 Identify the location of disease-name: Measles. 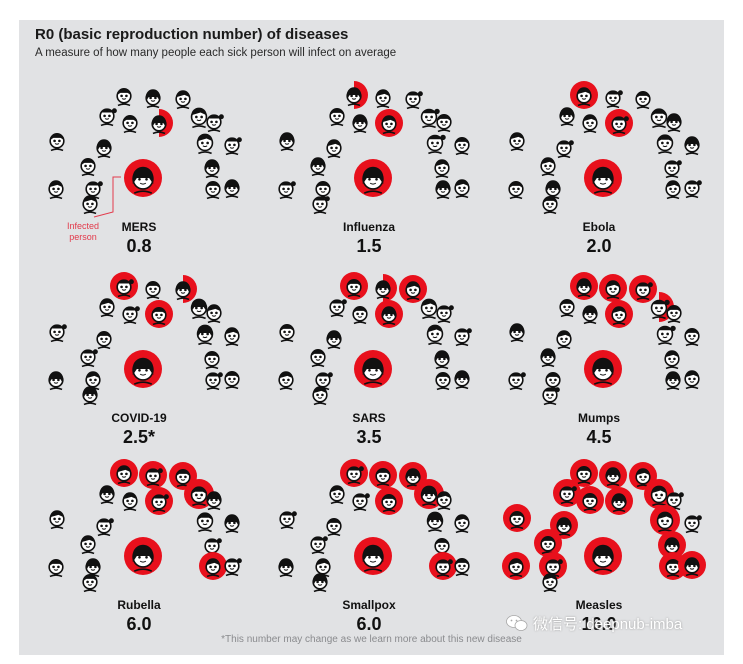
(599, 605).